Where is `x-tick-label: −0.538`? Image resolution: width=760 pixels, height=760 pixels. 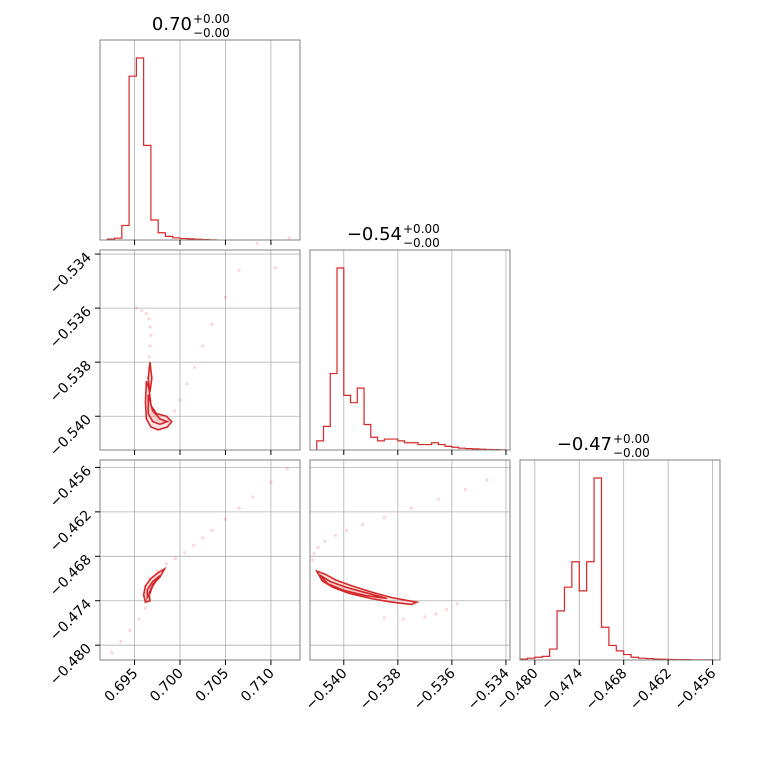
x-tick-label: −0.538 is located at coordinates (381, 690).